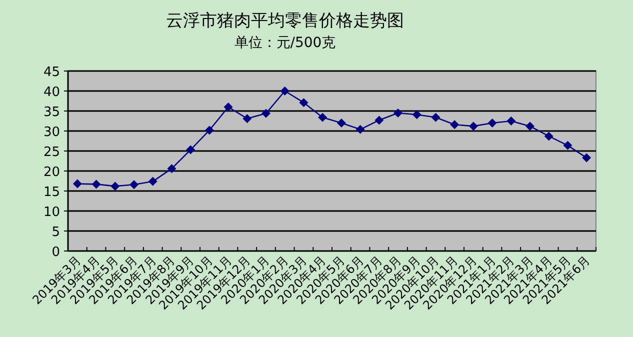  I want to click on y-tick-label: 10, so click(51, 212).